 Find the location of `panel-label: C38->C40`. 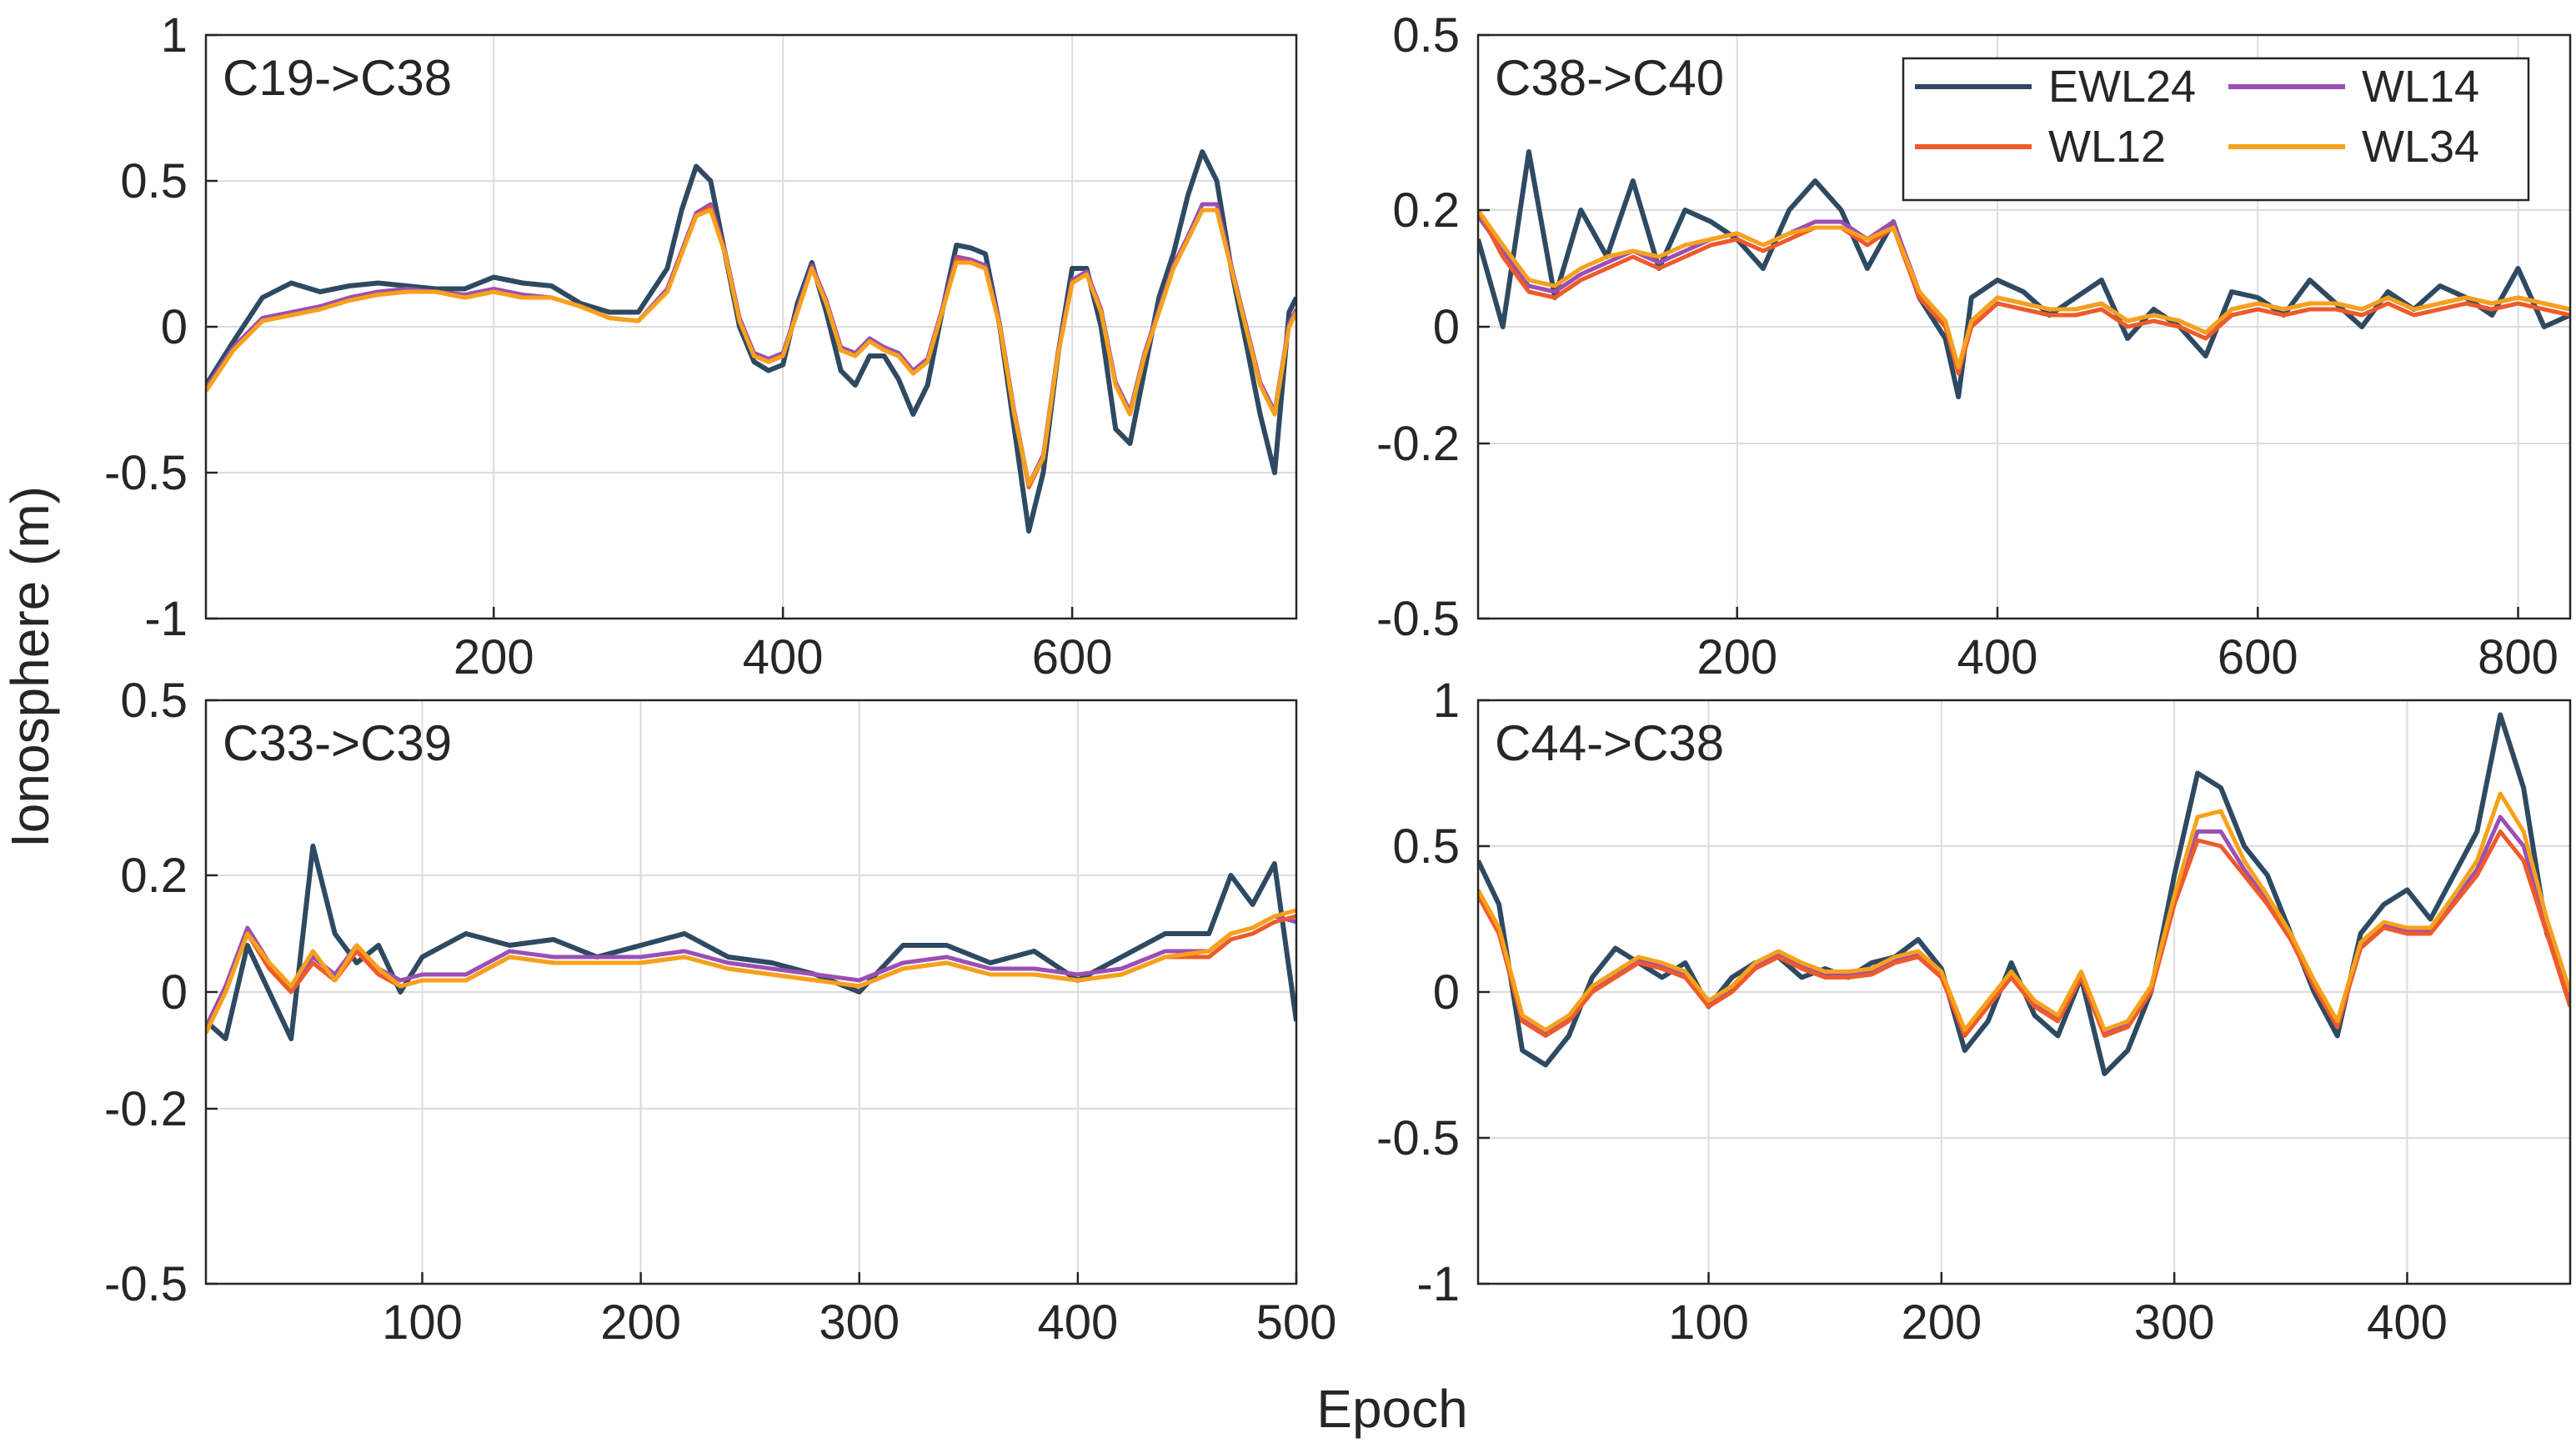

panel-label: C38->C40 is located at coordinates (1609, 78).